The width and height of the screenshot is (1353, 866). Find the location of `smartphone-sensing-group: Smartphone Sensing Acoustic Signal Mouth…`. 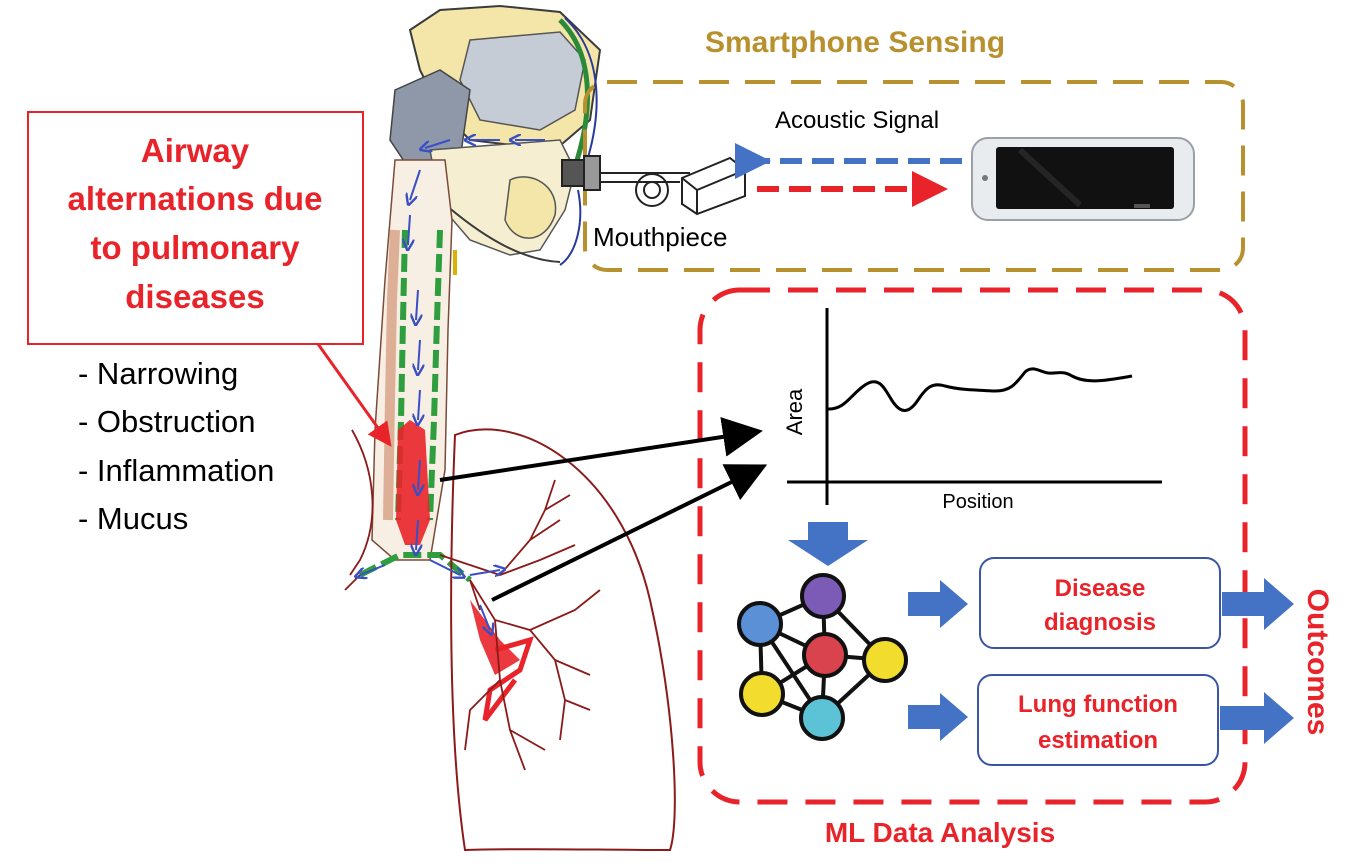

smartphone-sensing-group: Smartphone Sensing Acoustic Signal Mouth… is located at coordinates (903, 149).